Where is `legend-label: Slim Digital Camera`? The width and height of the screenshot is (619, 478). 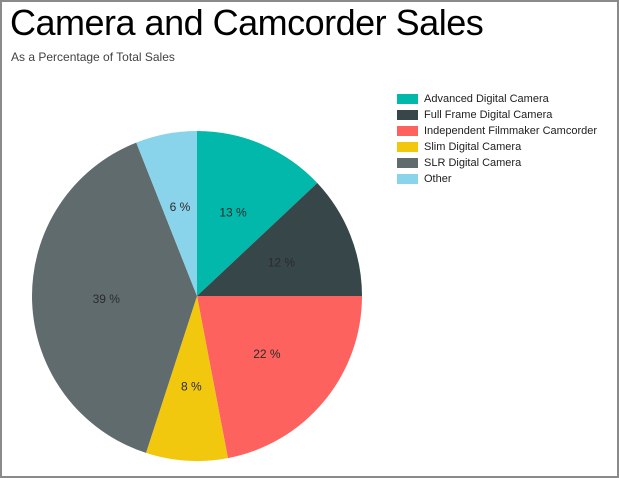 legend-label: Slim Digital Camera is located at coordinates (473, 147).